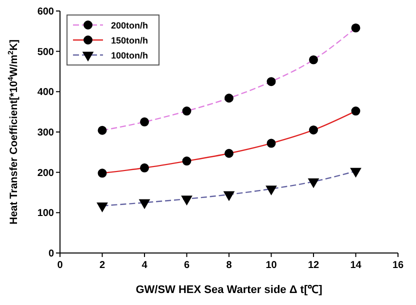 This screenshot has height=305, width=416. I want to click on x-tick-label: 4, so click(145, 265).